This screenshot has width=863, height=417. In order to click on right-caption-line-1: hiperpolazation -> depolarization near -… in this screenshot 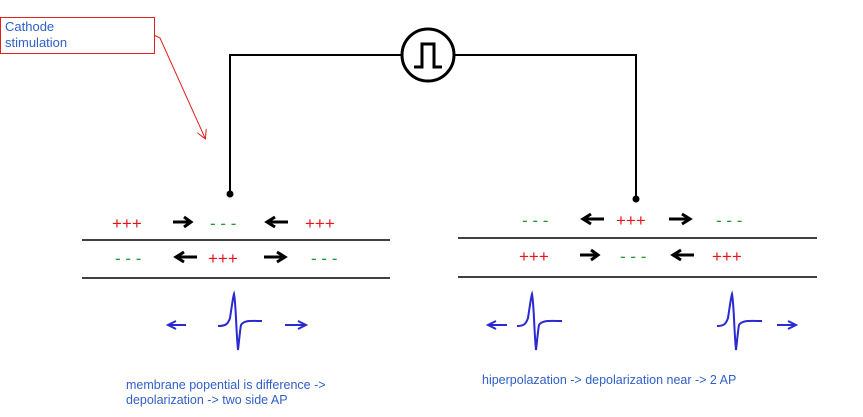, I will do `click(609, 380)`.